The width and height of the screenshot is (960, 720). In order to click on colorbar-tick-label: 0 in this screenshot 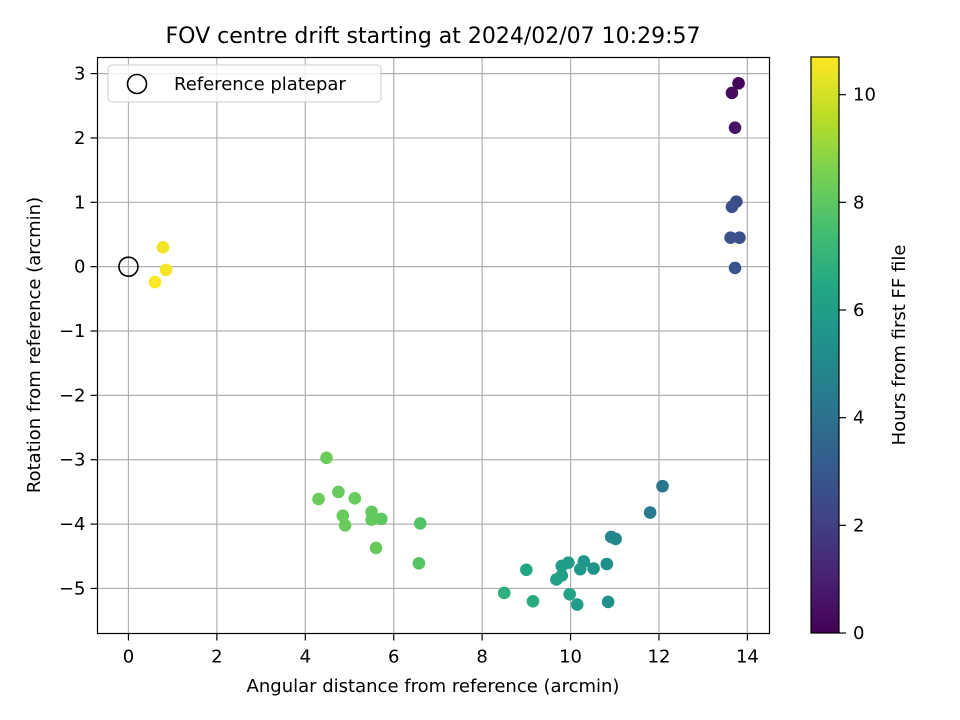, I will do `click(858, 633)`.